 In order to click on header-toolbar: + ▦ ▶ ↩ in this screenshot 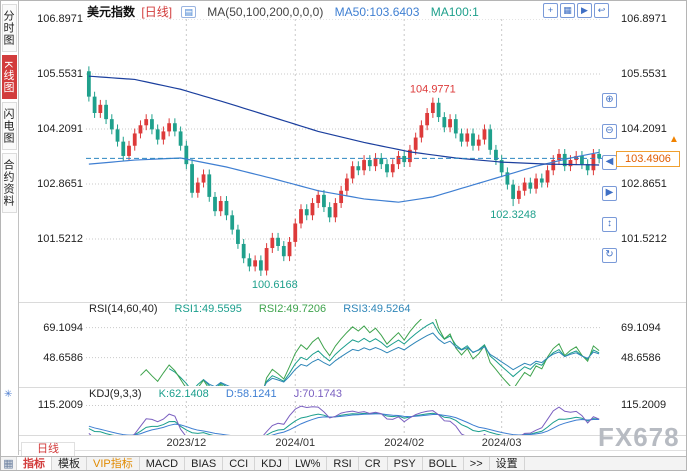, I will do `click(576, 10)`.